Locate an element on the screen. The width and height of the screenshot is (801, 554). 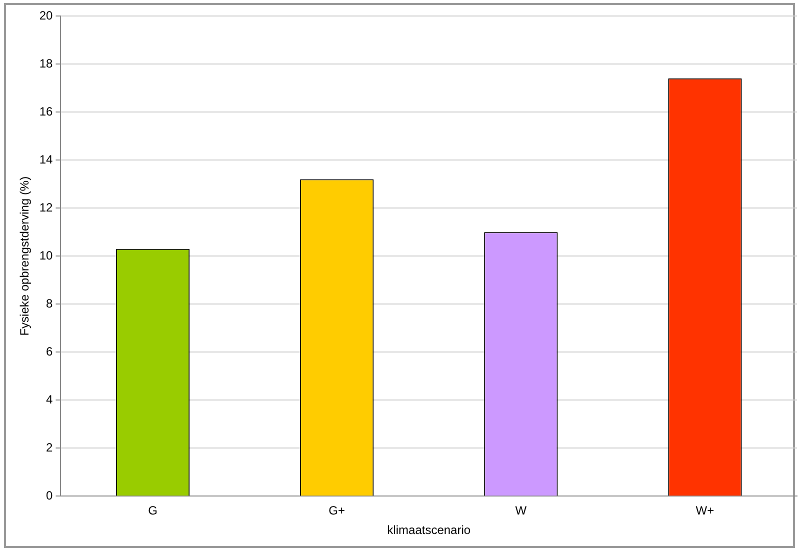
y-tick-label: 4 is located at coordinates (50, 399).